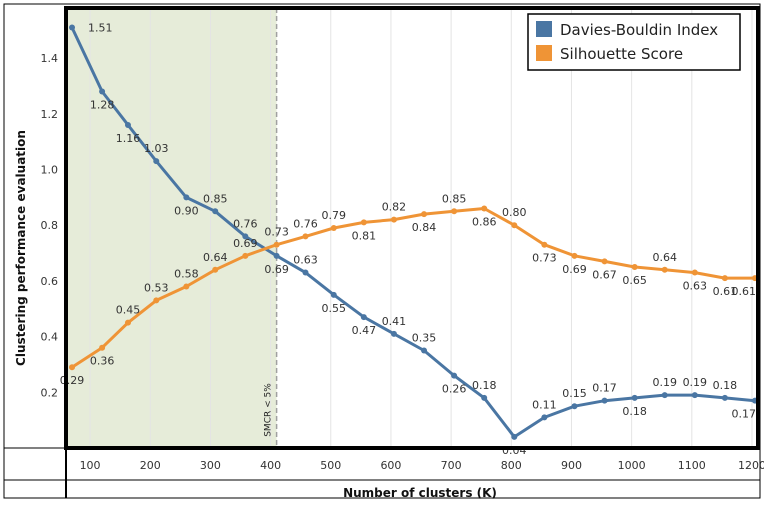 Image resolution: width=764 pixels, height=505 pixels. What do you see at coordinates (150, 465) in the screenshot?
I see `x-tick-label-200: 200` at bounding box center [150, 465].